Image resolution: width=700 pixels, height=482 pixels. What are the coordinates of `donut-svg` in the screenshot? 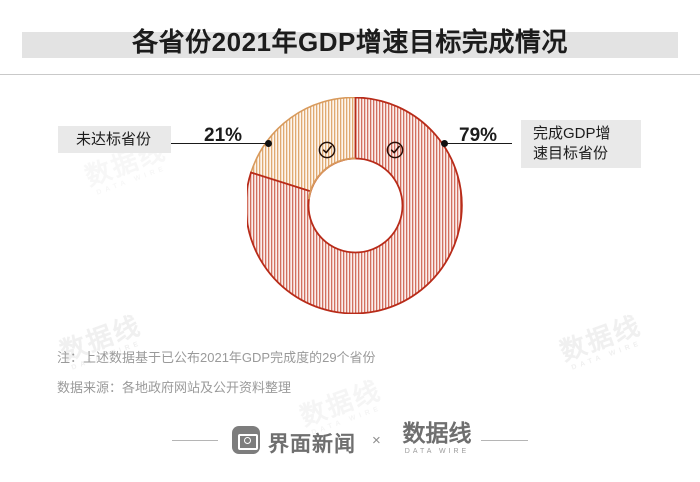 It's located at (355, 205).